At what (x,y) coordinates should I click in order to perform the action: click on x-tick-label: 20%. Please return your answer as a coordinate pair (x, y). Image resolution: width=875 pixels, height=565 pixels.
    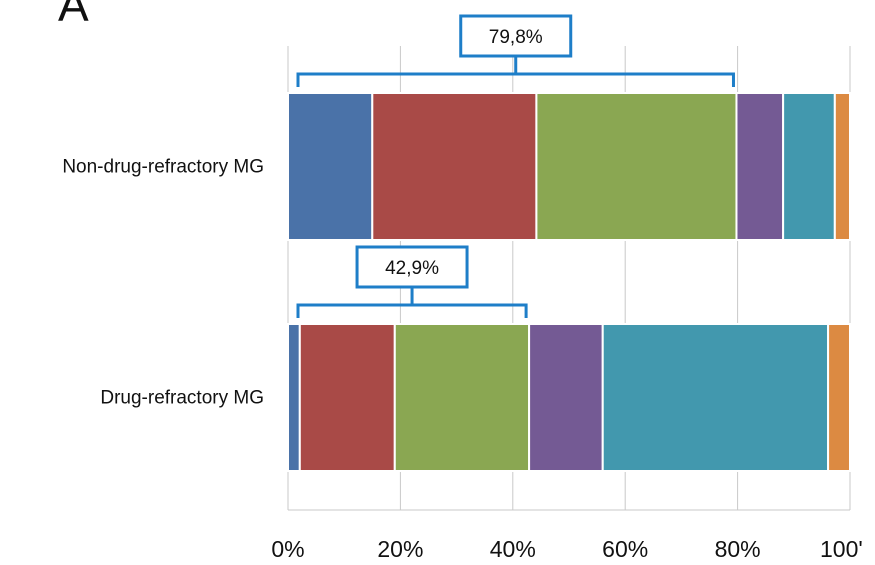
    Looking at the image, I should click on (400, 549).